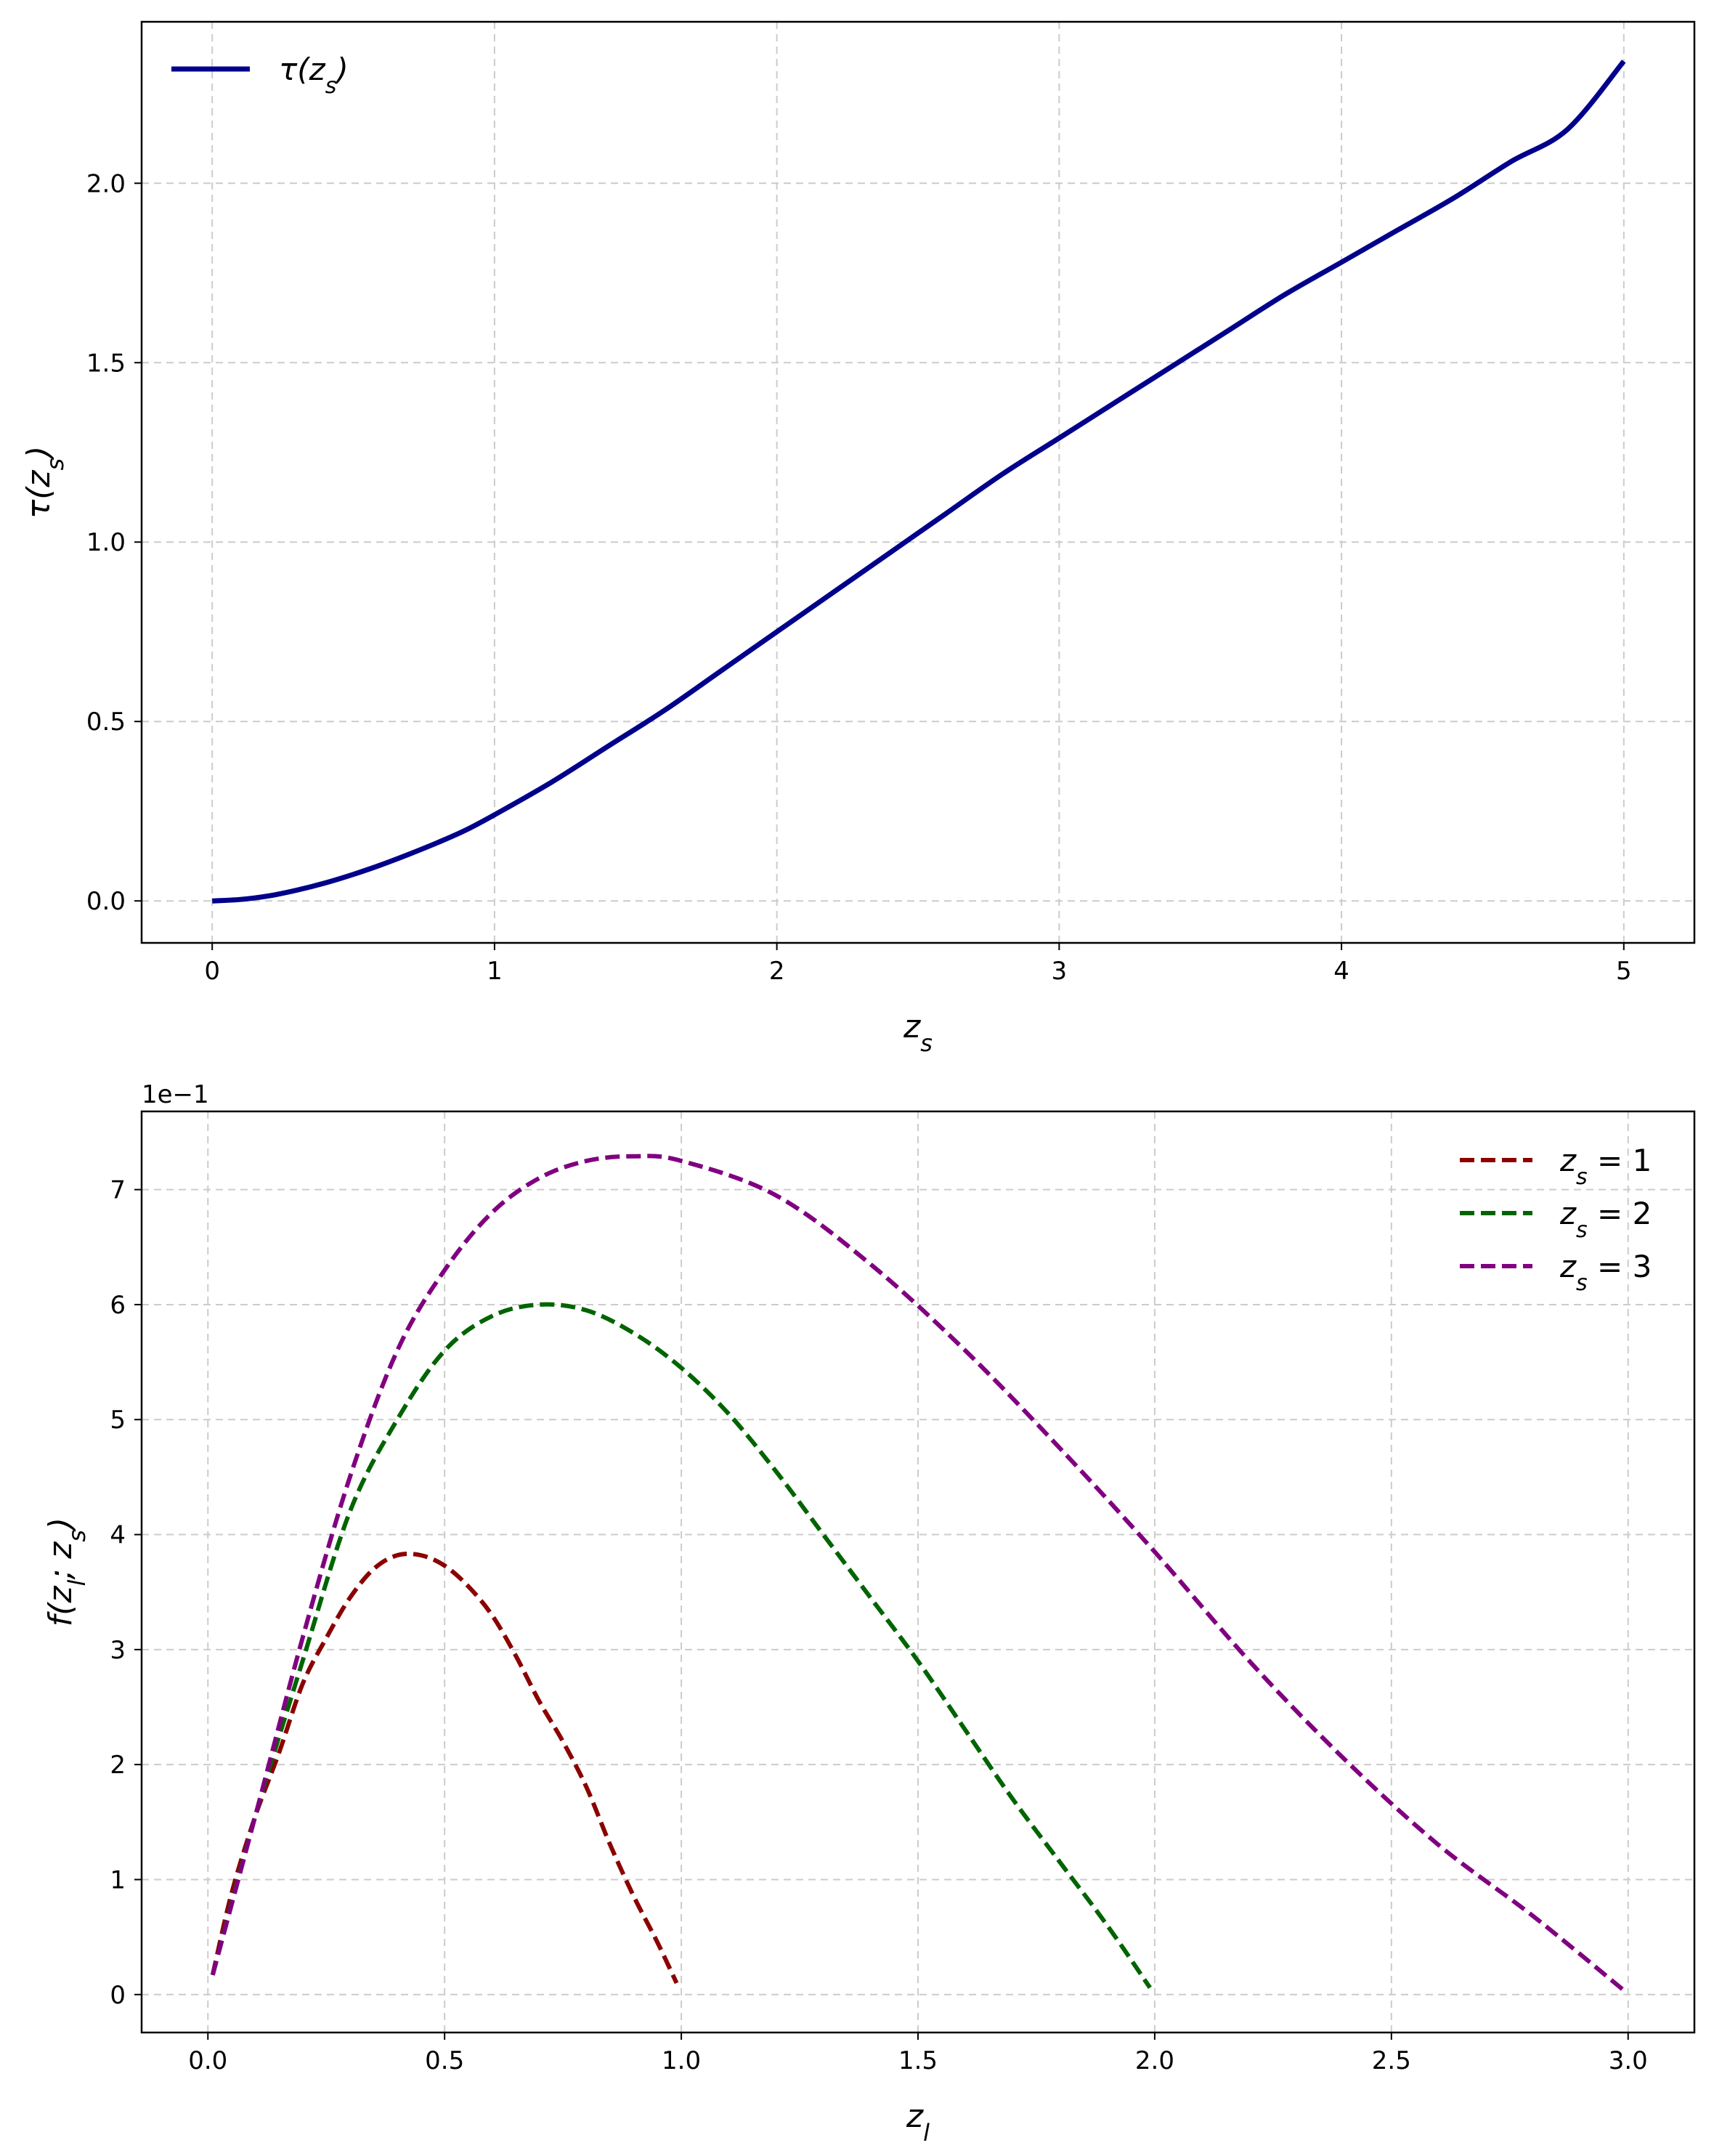 This screenshot has width=1714, height=2156. What do you see at coordinates (260, 75) in the screenshot?
I see `tau-plot-legend: τ(zs)` at bounding box center [260, 75].